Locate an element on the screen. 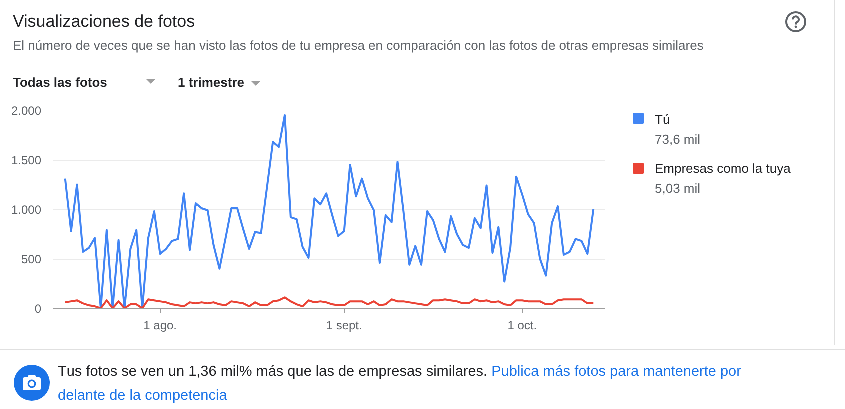 This screenshot has height=409, width=845. text: 73,6 mil is located at coordinates (678, 139).